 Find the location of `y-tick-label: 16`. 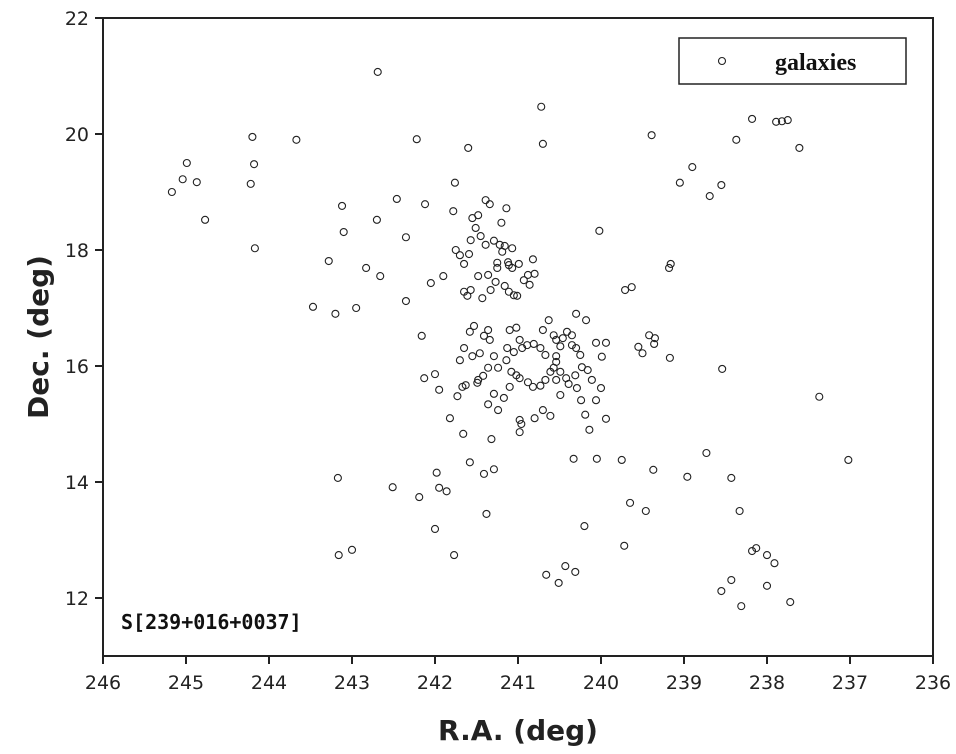

y-tick-label: 16 is located at coordinates (77, 367).